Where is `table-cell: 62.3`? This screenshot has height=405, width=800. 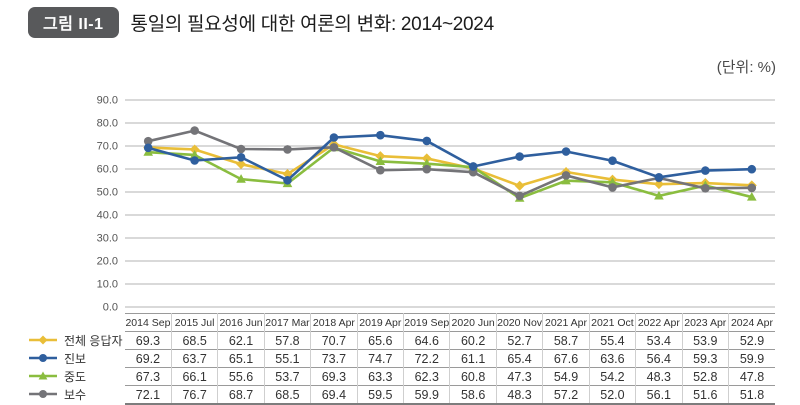 table-cell: 62.3 is located at coordinates (426, 376).